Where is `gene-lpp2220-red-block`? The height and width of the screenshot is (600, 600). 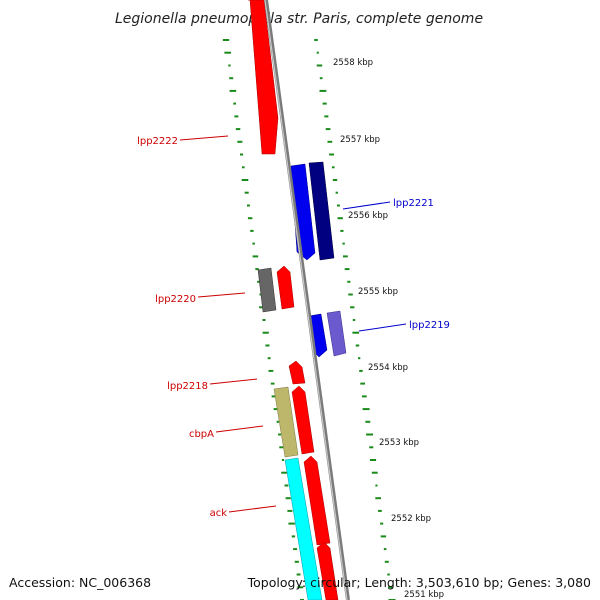
gene-lpp2220-red-block is located at coordinates (285, 287).